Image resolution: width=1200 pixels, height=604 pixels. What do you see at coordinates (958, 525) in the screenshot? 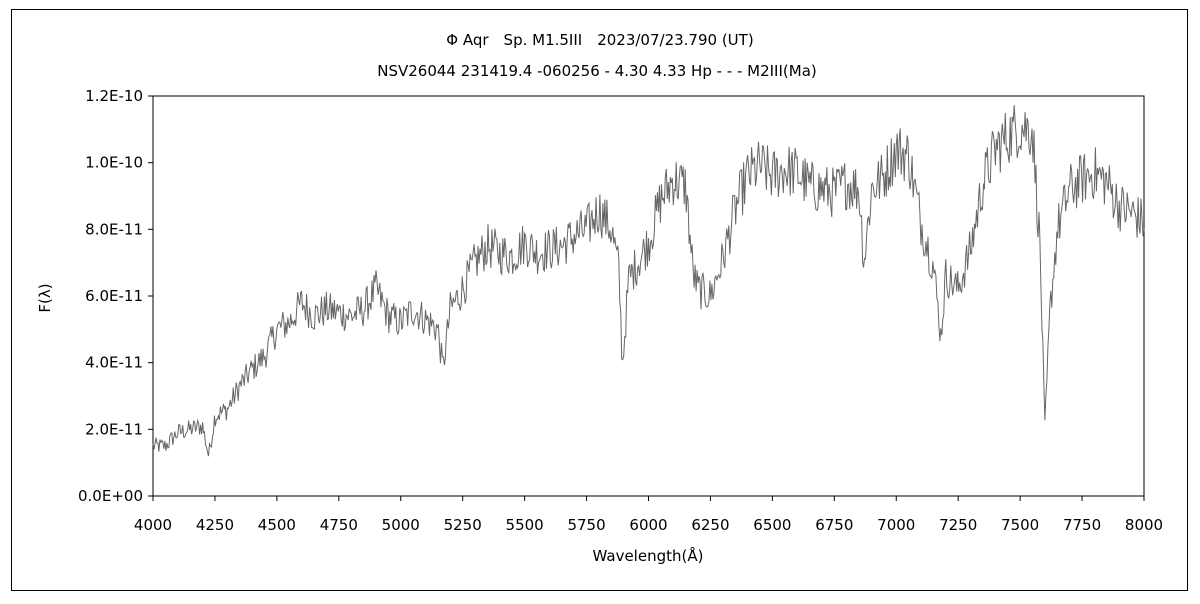
I see `x-tick-label: 7250` at bounding box center [958, 525].